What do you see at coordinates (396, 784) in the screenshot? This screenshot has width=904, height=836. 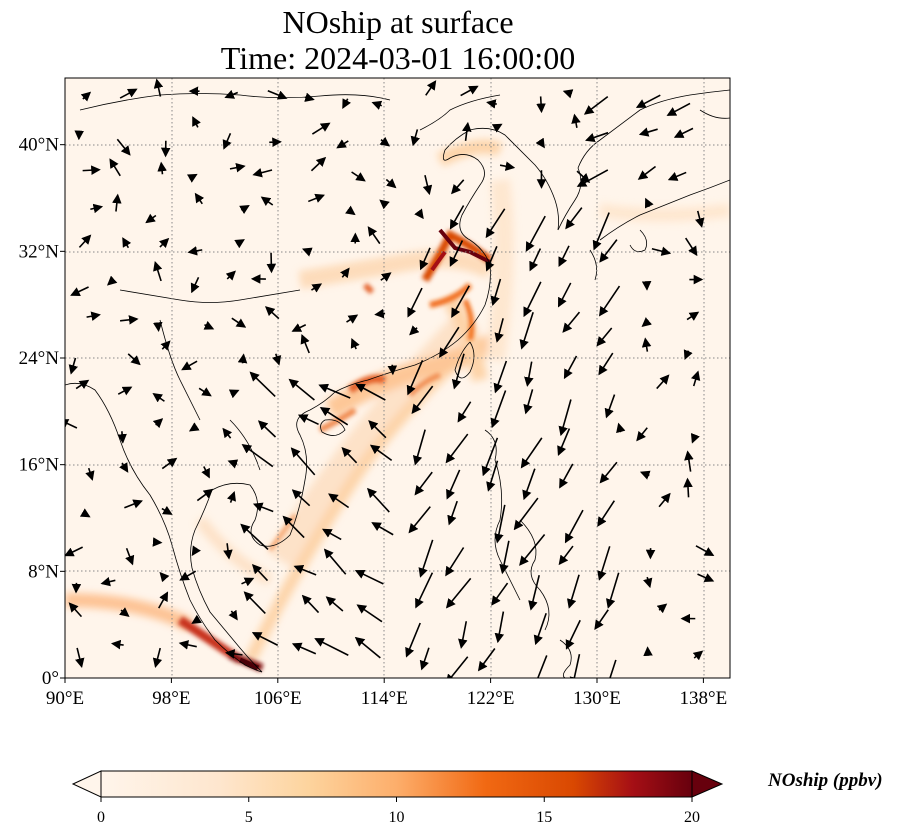 I see `colorbar-bar` at bounding box center [396, 784].